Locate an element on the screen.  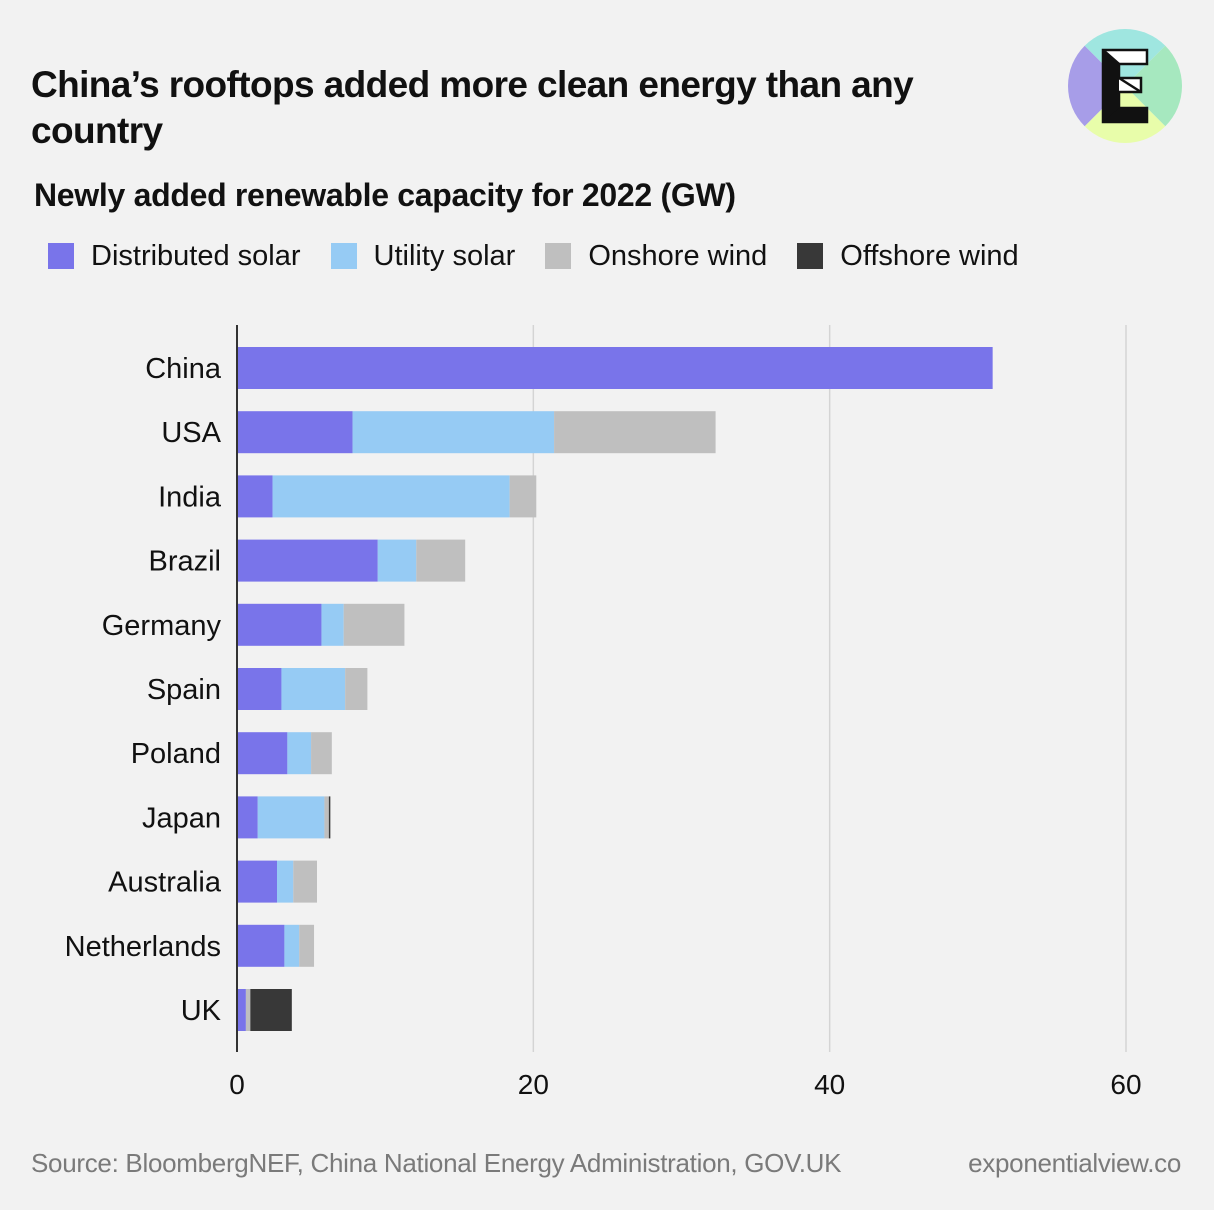
legend-label: Utility solar is located at coordinates (444, 255).